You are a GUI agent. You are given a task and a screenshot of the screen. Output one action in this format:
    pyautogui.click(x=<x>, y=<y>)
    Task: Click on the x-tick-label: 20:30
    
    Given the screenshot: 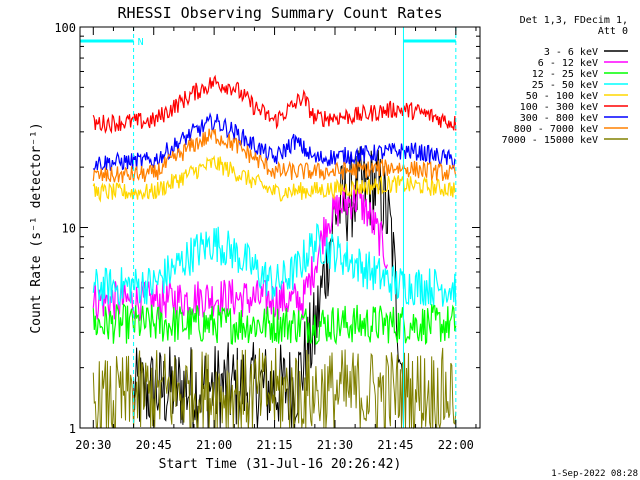 What is the action you would take?
    pyautogui.click(x=93, y=445)
    